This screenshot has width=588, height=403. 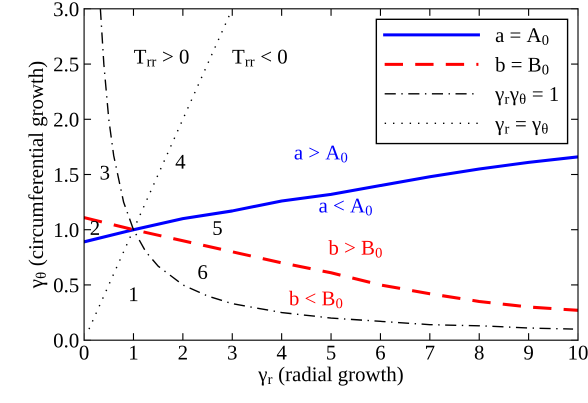 I want to click on x-tick-label: 0, so click(x=84, y=353).